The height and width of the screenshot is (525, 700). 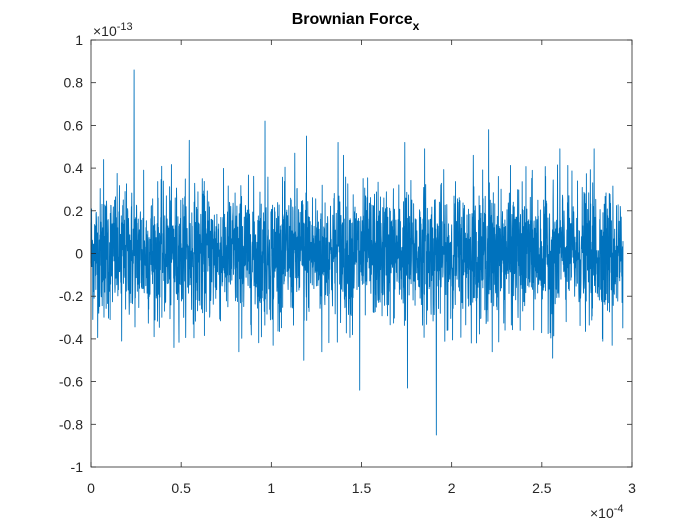 What do you see at coordinates (125, 27) in the screenshot?
I see `y-exponent-power: -13` at bounding box center [125, 27].